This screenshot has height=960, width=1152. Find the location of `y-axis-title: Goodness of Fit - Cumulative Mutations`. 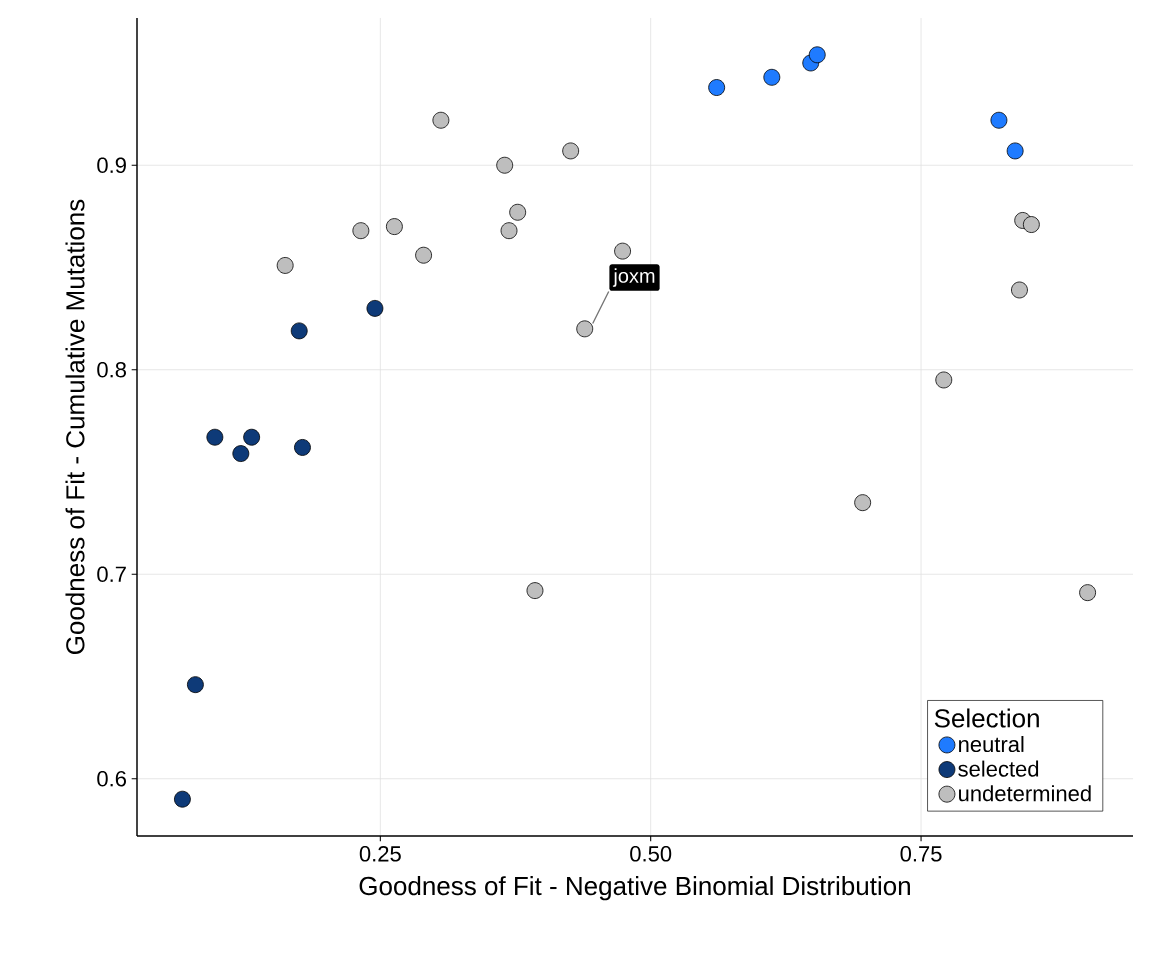

y-axis-title: Goodness of Fit - Cumulative Mutations is located at coordinates (75, 426).